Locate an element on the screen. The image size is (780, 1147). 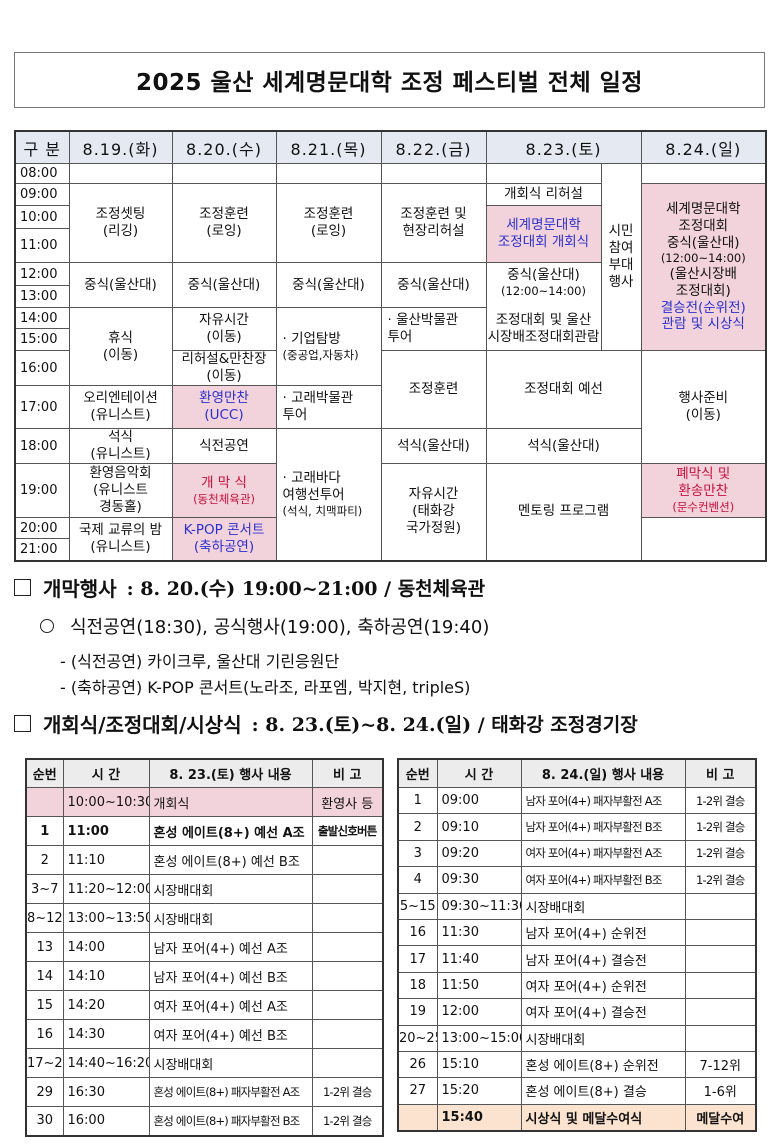
race-cell: 12:00 is located at coordinates (479, 1012).